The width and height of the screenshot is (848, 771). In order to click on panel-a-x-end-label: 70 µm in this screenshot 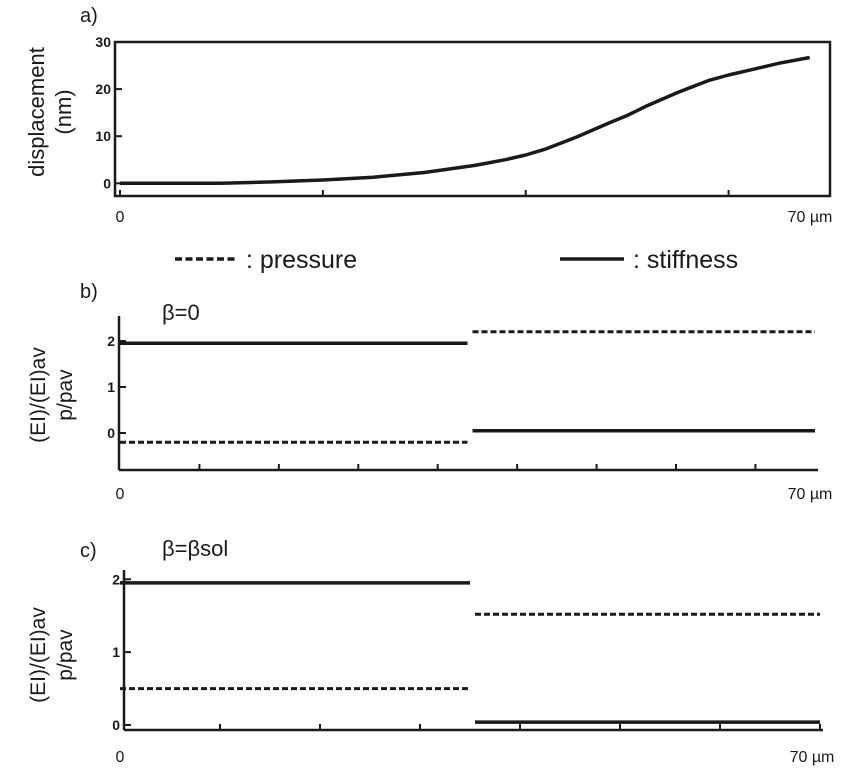, I will do `click(810, 217)`.